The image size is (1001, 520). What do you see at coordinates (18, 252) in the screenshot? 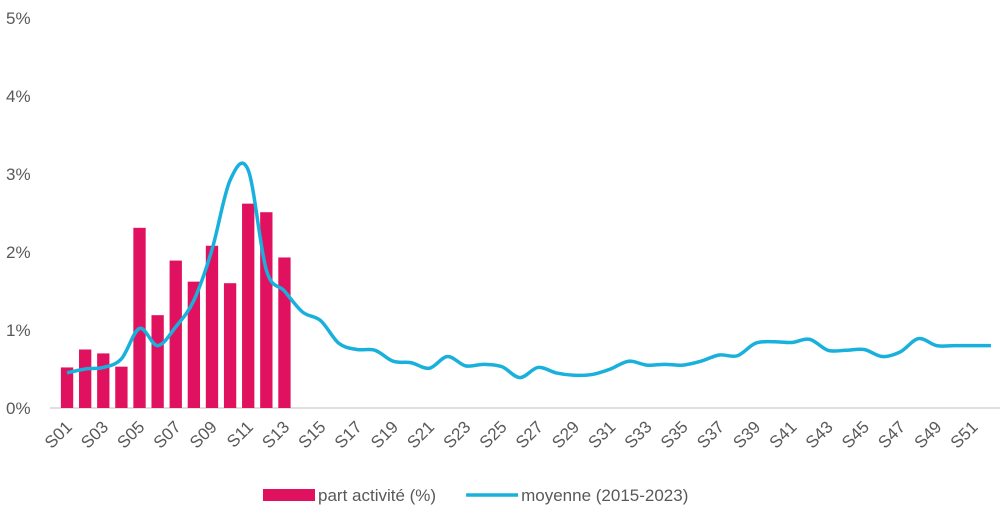
I see `y-tick-label: 2%` at bounding box center [18, 252].